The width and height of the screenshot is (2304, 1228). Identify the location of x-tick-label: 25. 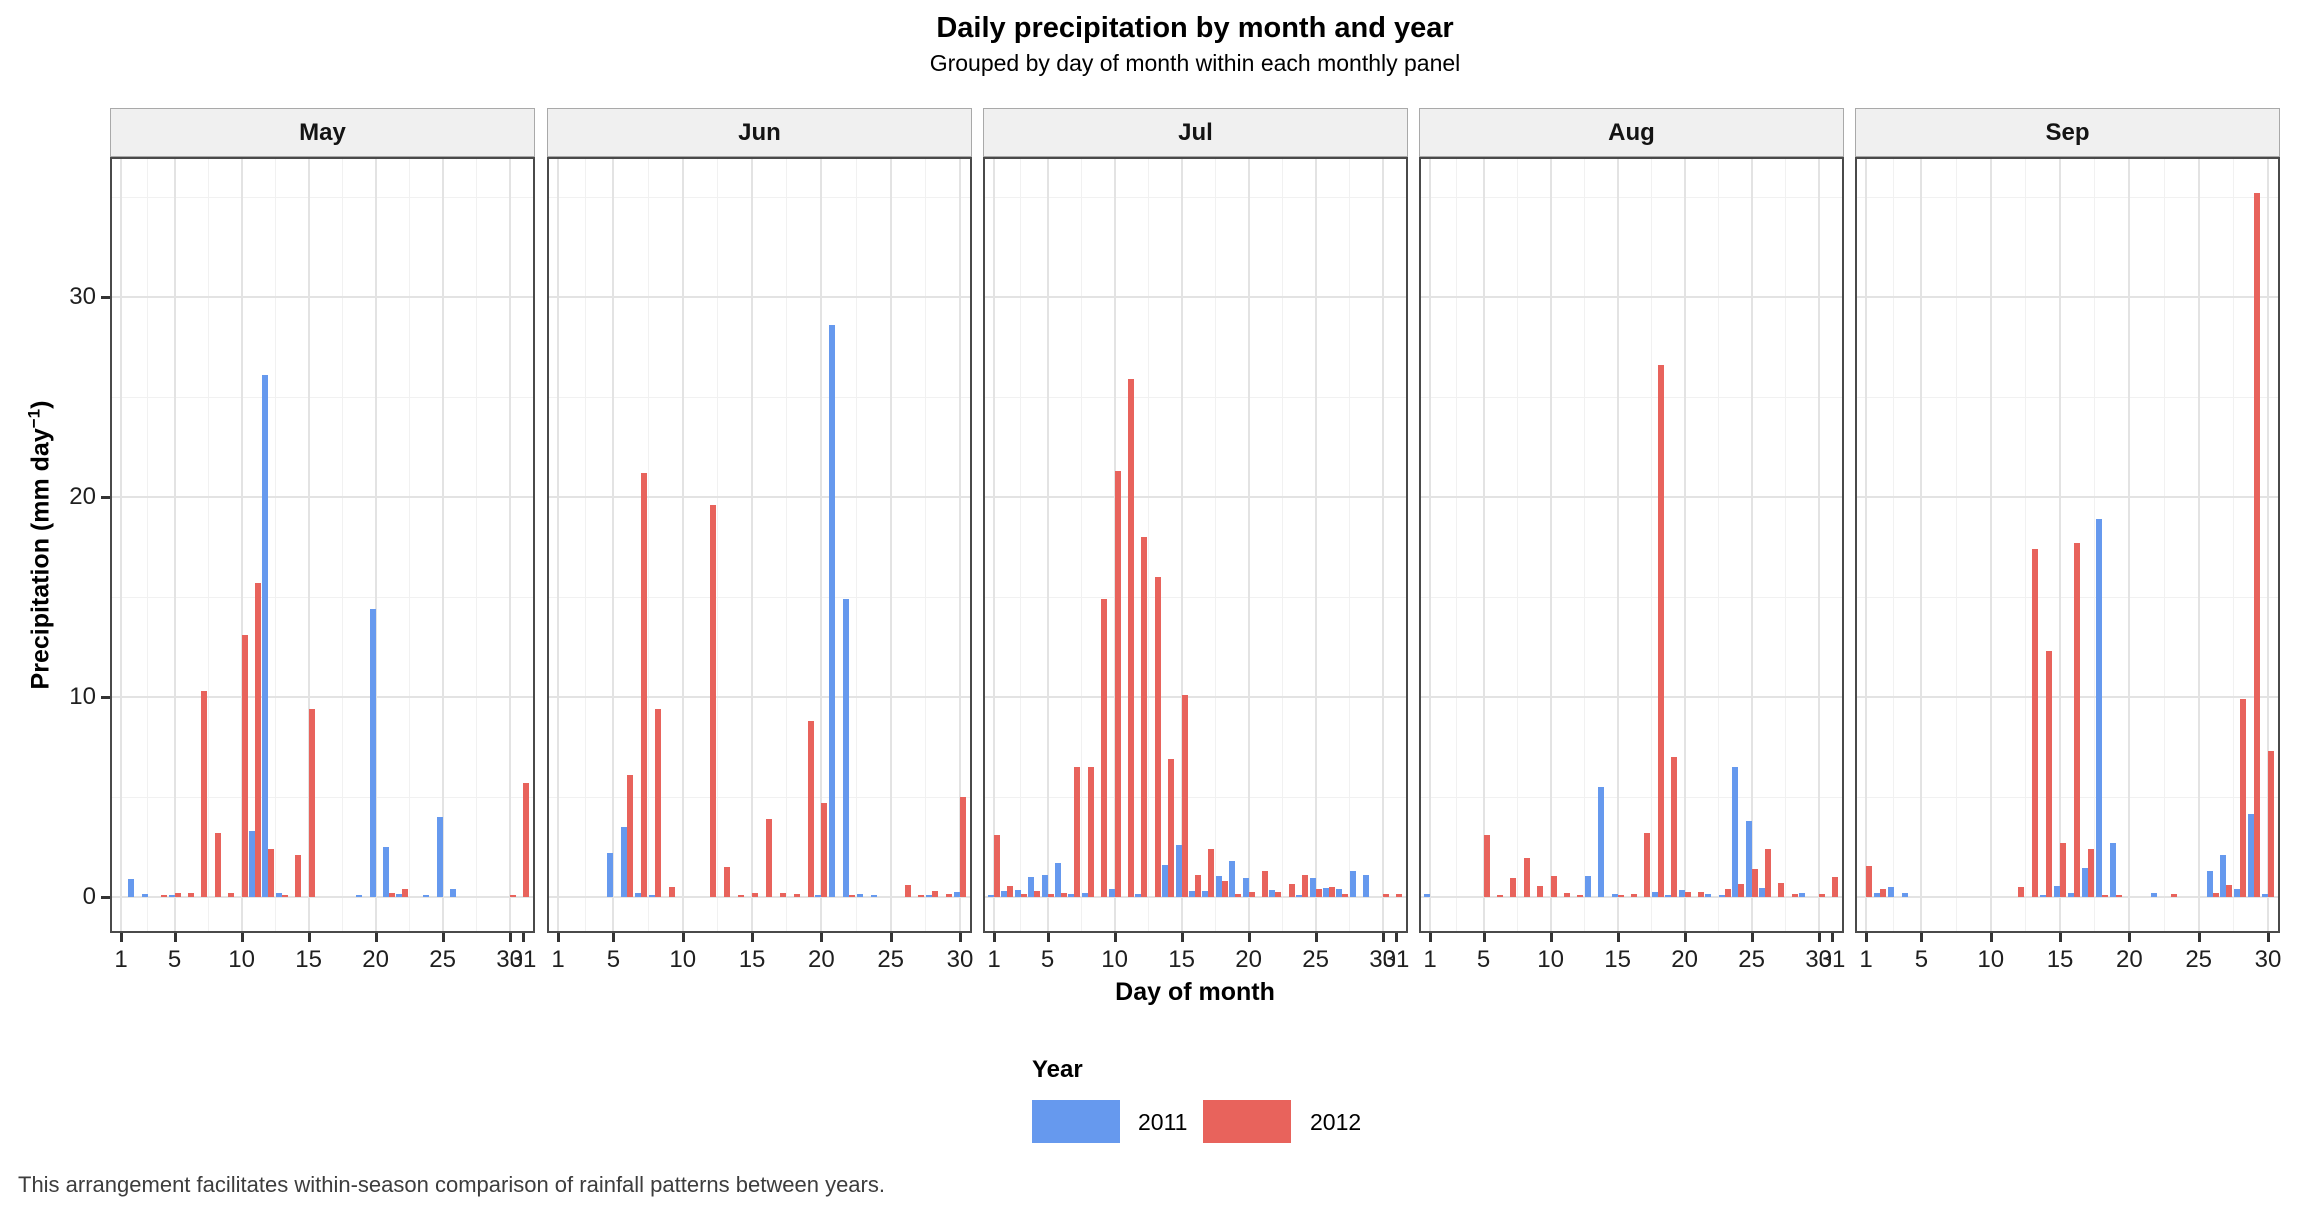
(442, 959).